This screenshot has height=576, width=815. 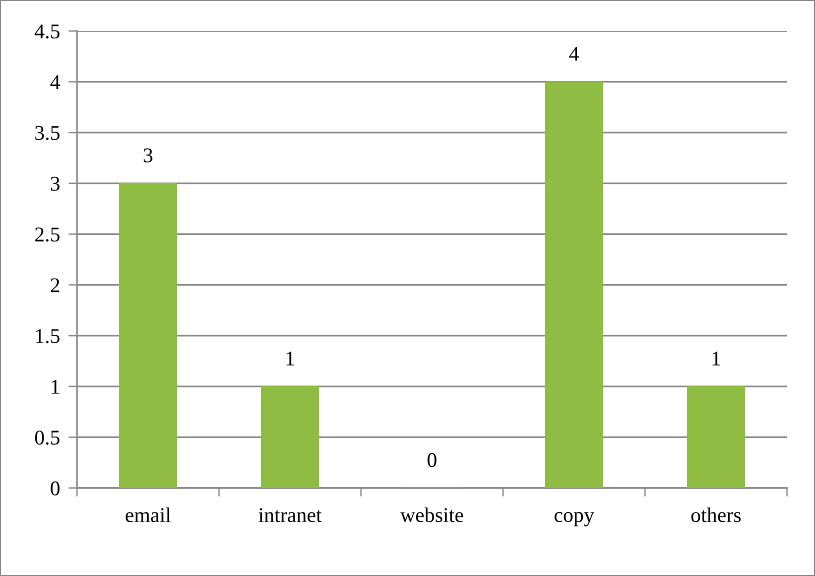 What do you see at coordinates (55, 488) in the screenshot?
I see `y-tick-label: 0` at bounding box center [55, 488].